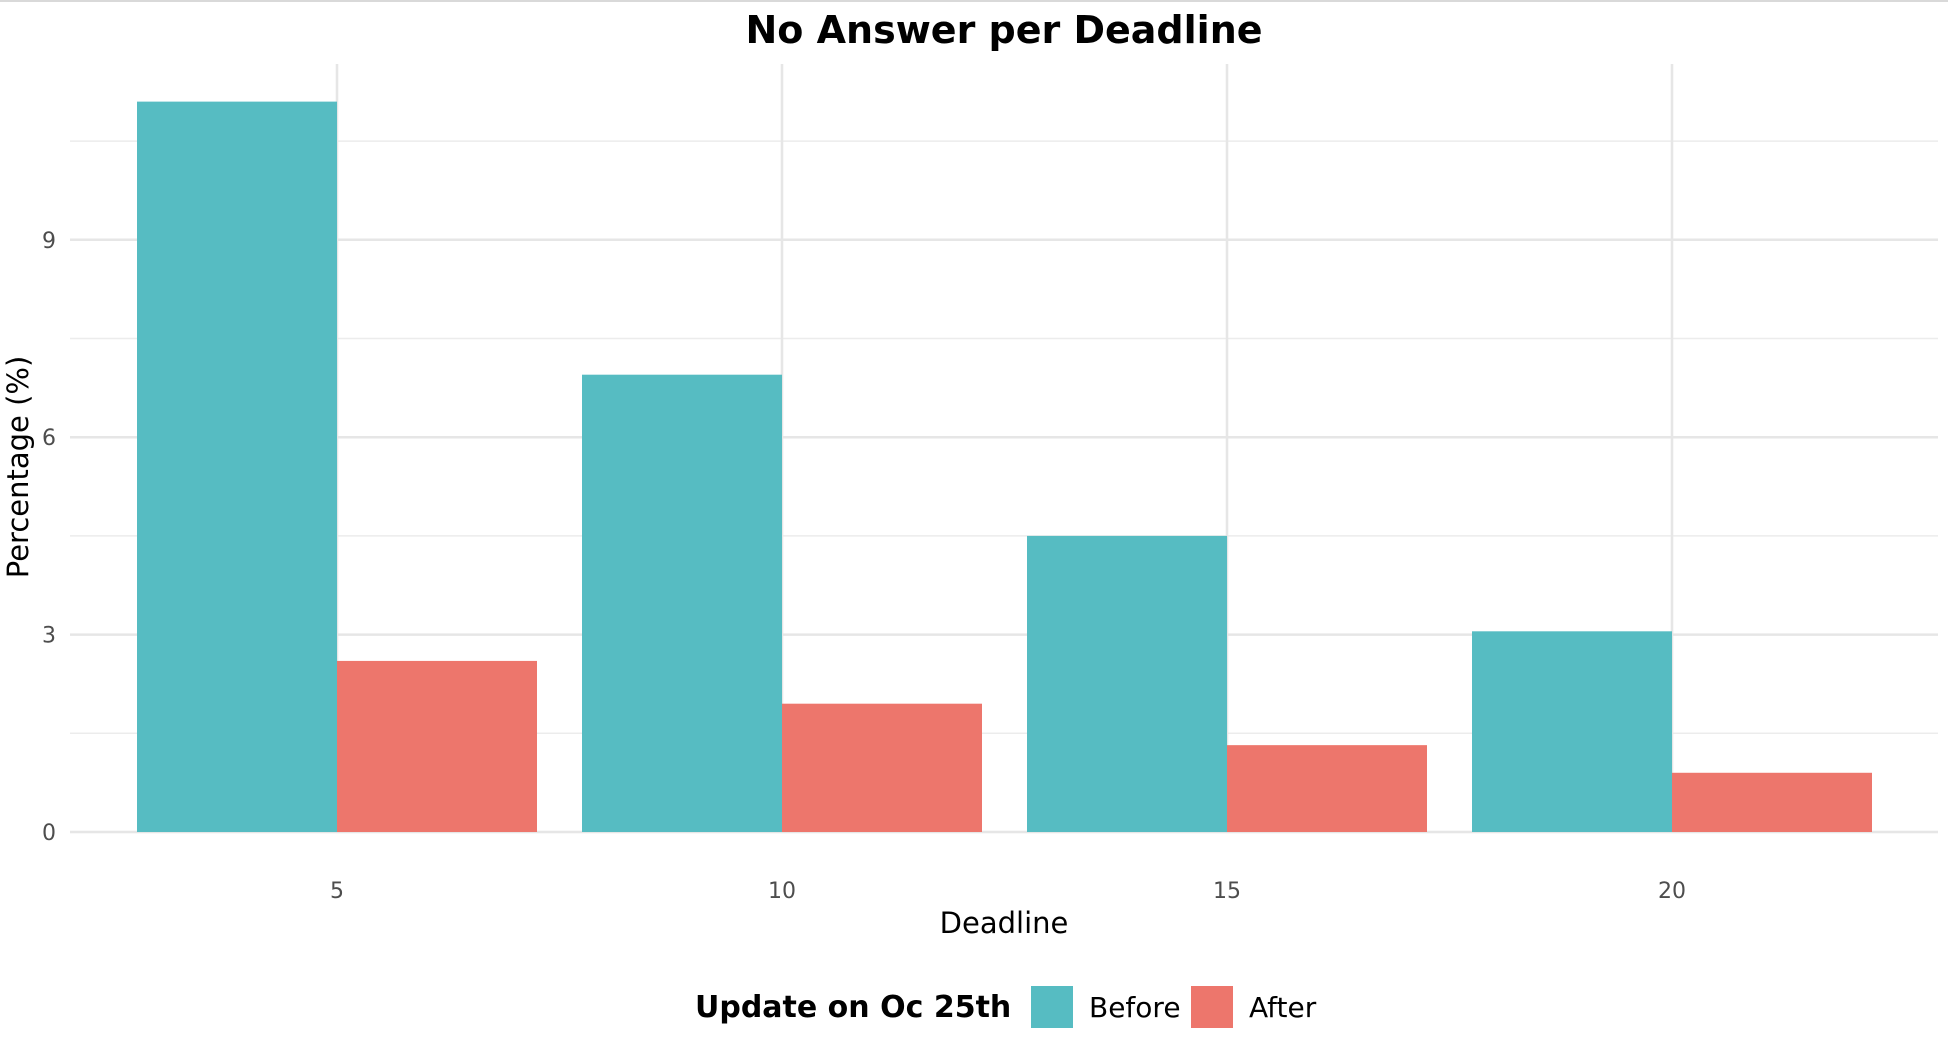  I want to click on y-tick-label: 0, so click(49, 833).